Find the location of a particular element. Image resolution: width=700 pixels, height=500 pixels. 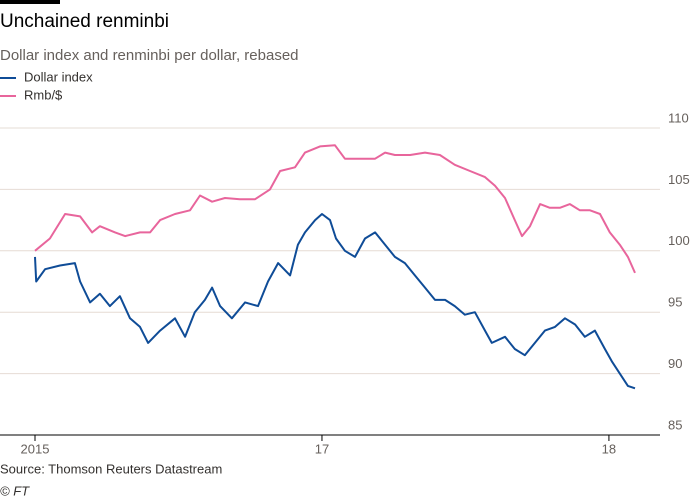

y-tick-label: 100 is located at coordinates (679, 240).